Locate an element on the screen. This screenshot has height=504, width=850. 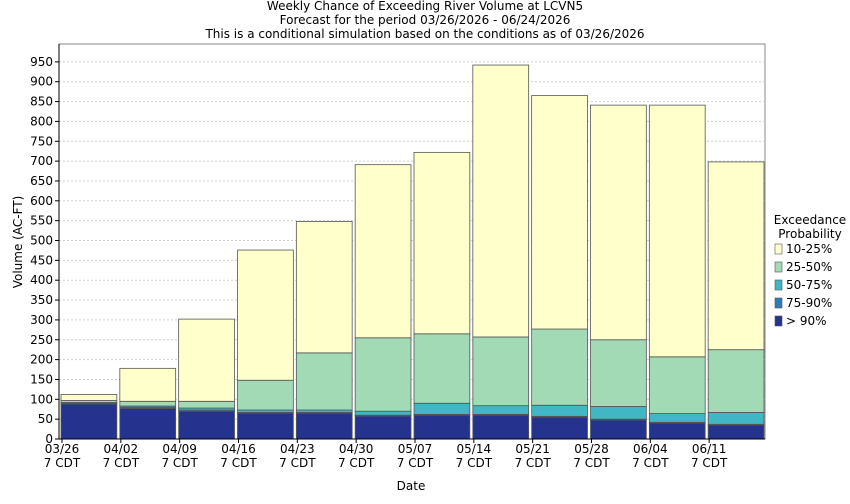
x-tick-label: 04/30 7 CDT is located at coordinates (356, 456).